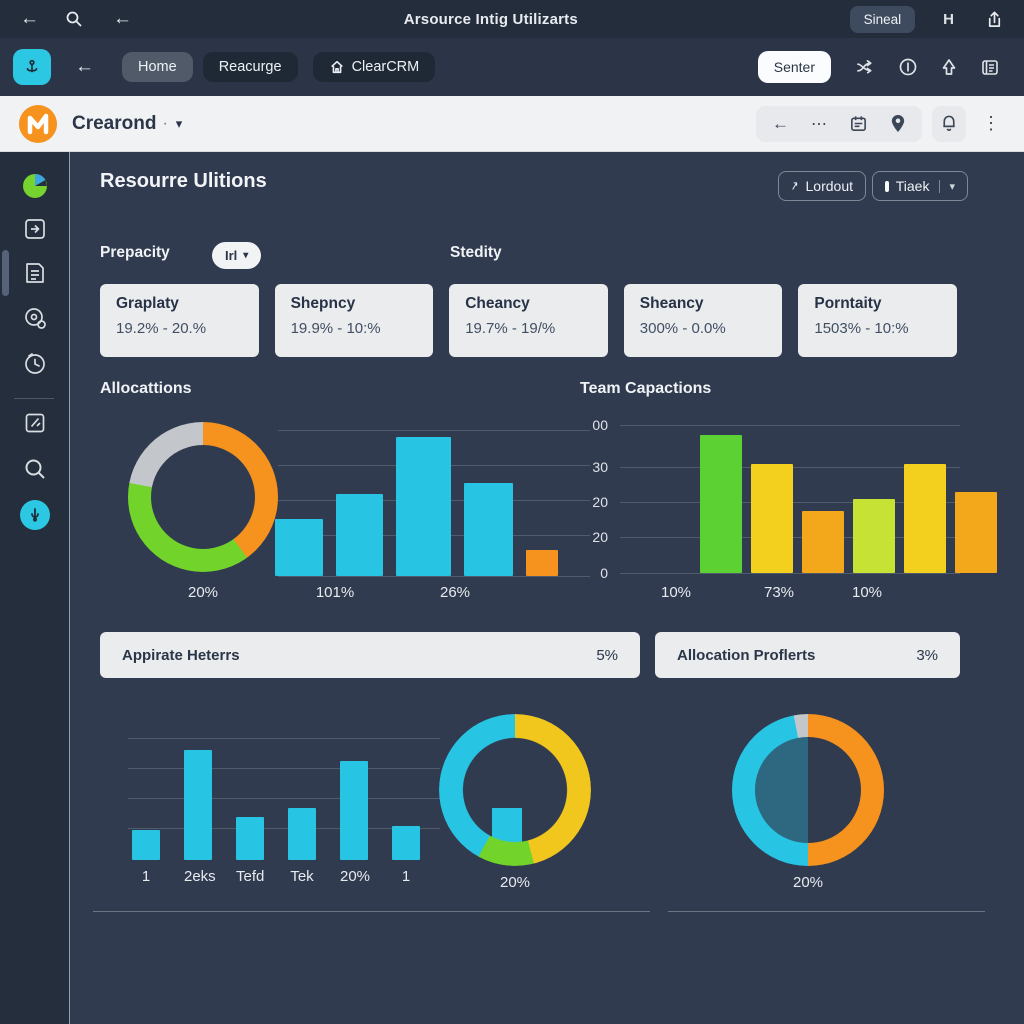 The image size is (1024, 1024). Describe the element at coordinates (32, 67) in the screenshot. I see `app-badge` at that location.